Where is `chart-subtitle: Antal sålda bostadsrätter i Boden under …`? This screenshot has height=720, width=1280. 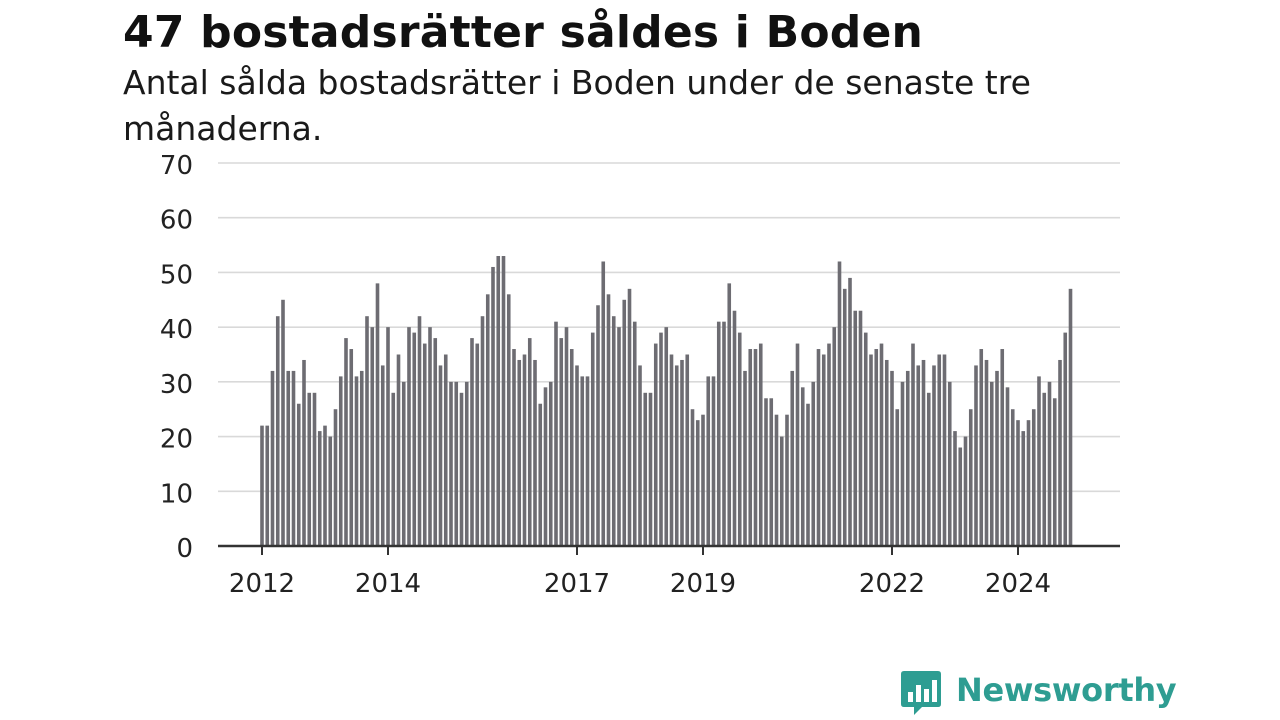 chart-subtitle: Antal sålda bostadsrätter i Boden under … is located at coordinates (577, 105).